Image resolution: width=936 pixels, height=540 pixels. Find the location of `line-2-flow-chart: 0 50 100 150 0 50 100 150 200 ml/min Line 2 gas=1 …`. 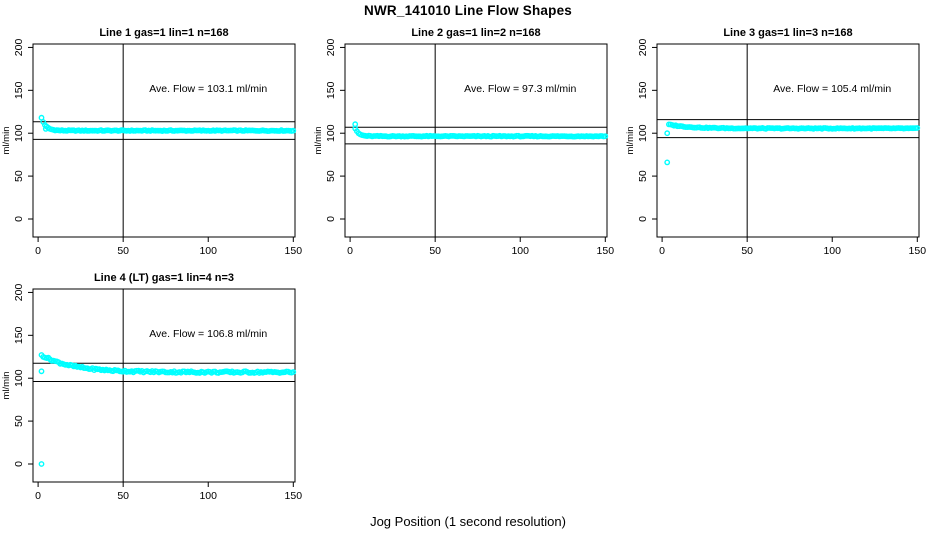

line-2-flow-chart: 0 50 100 150 0 50 100 150 200 ml/min Line 2 gas=1 … is located at coordinates (464, 142).